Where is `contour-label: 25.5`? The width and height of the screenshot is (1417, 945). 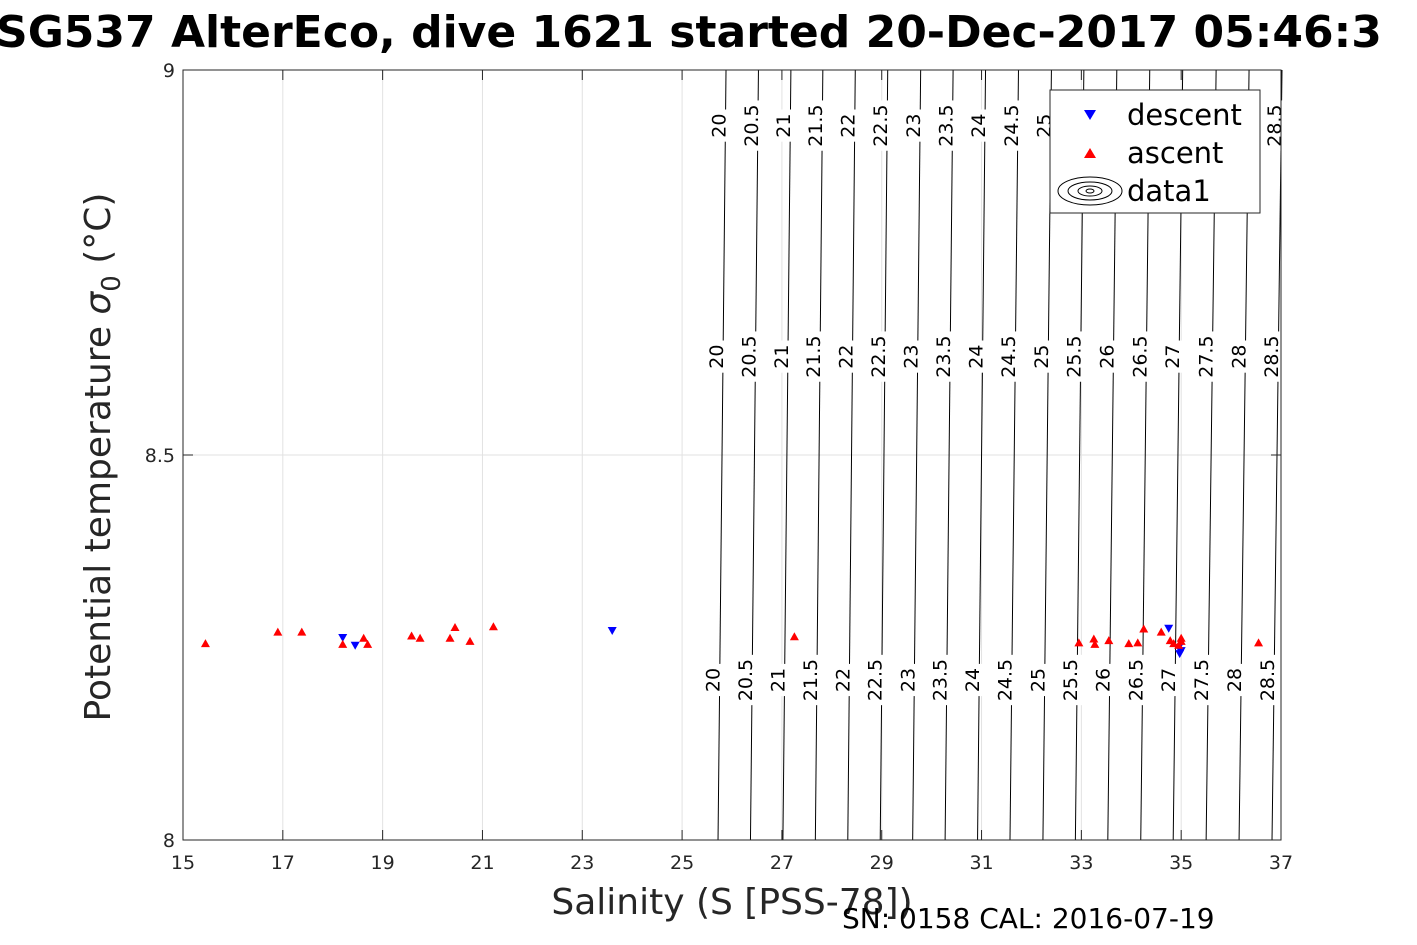
contour-label: 25.5 is located at coordinates (1075, 356).